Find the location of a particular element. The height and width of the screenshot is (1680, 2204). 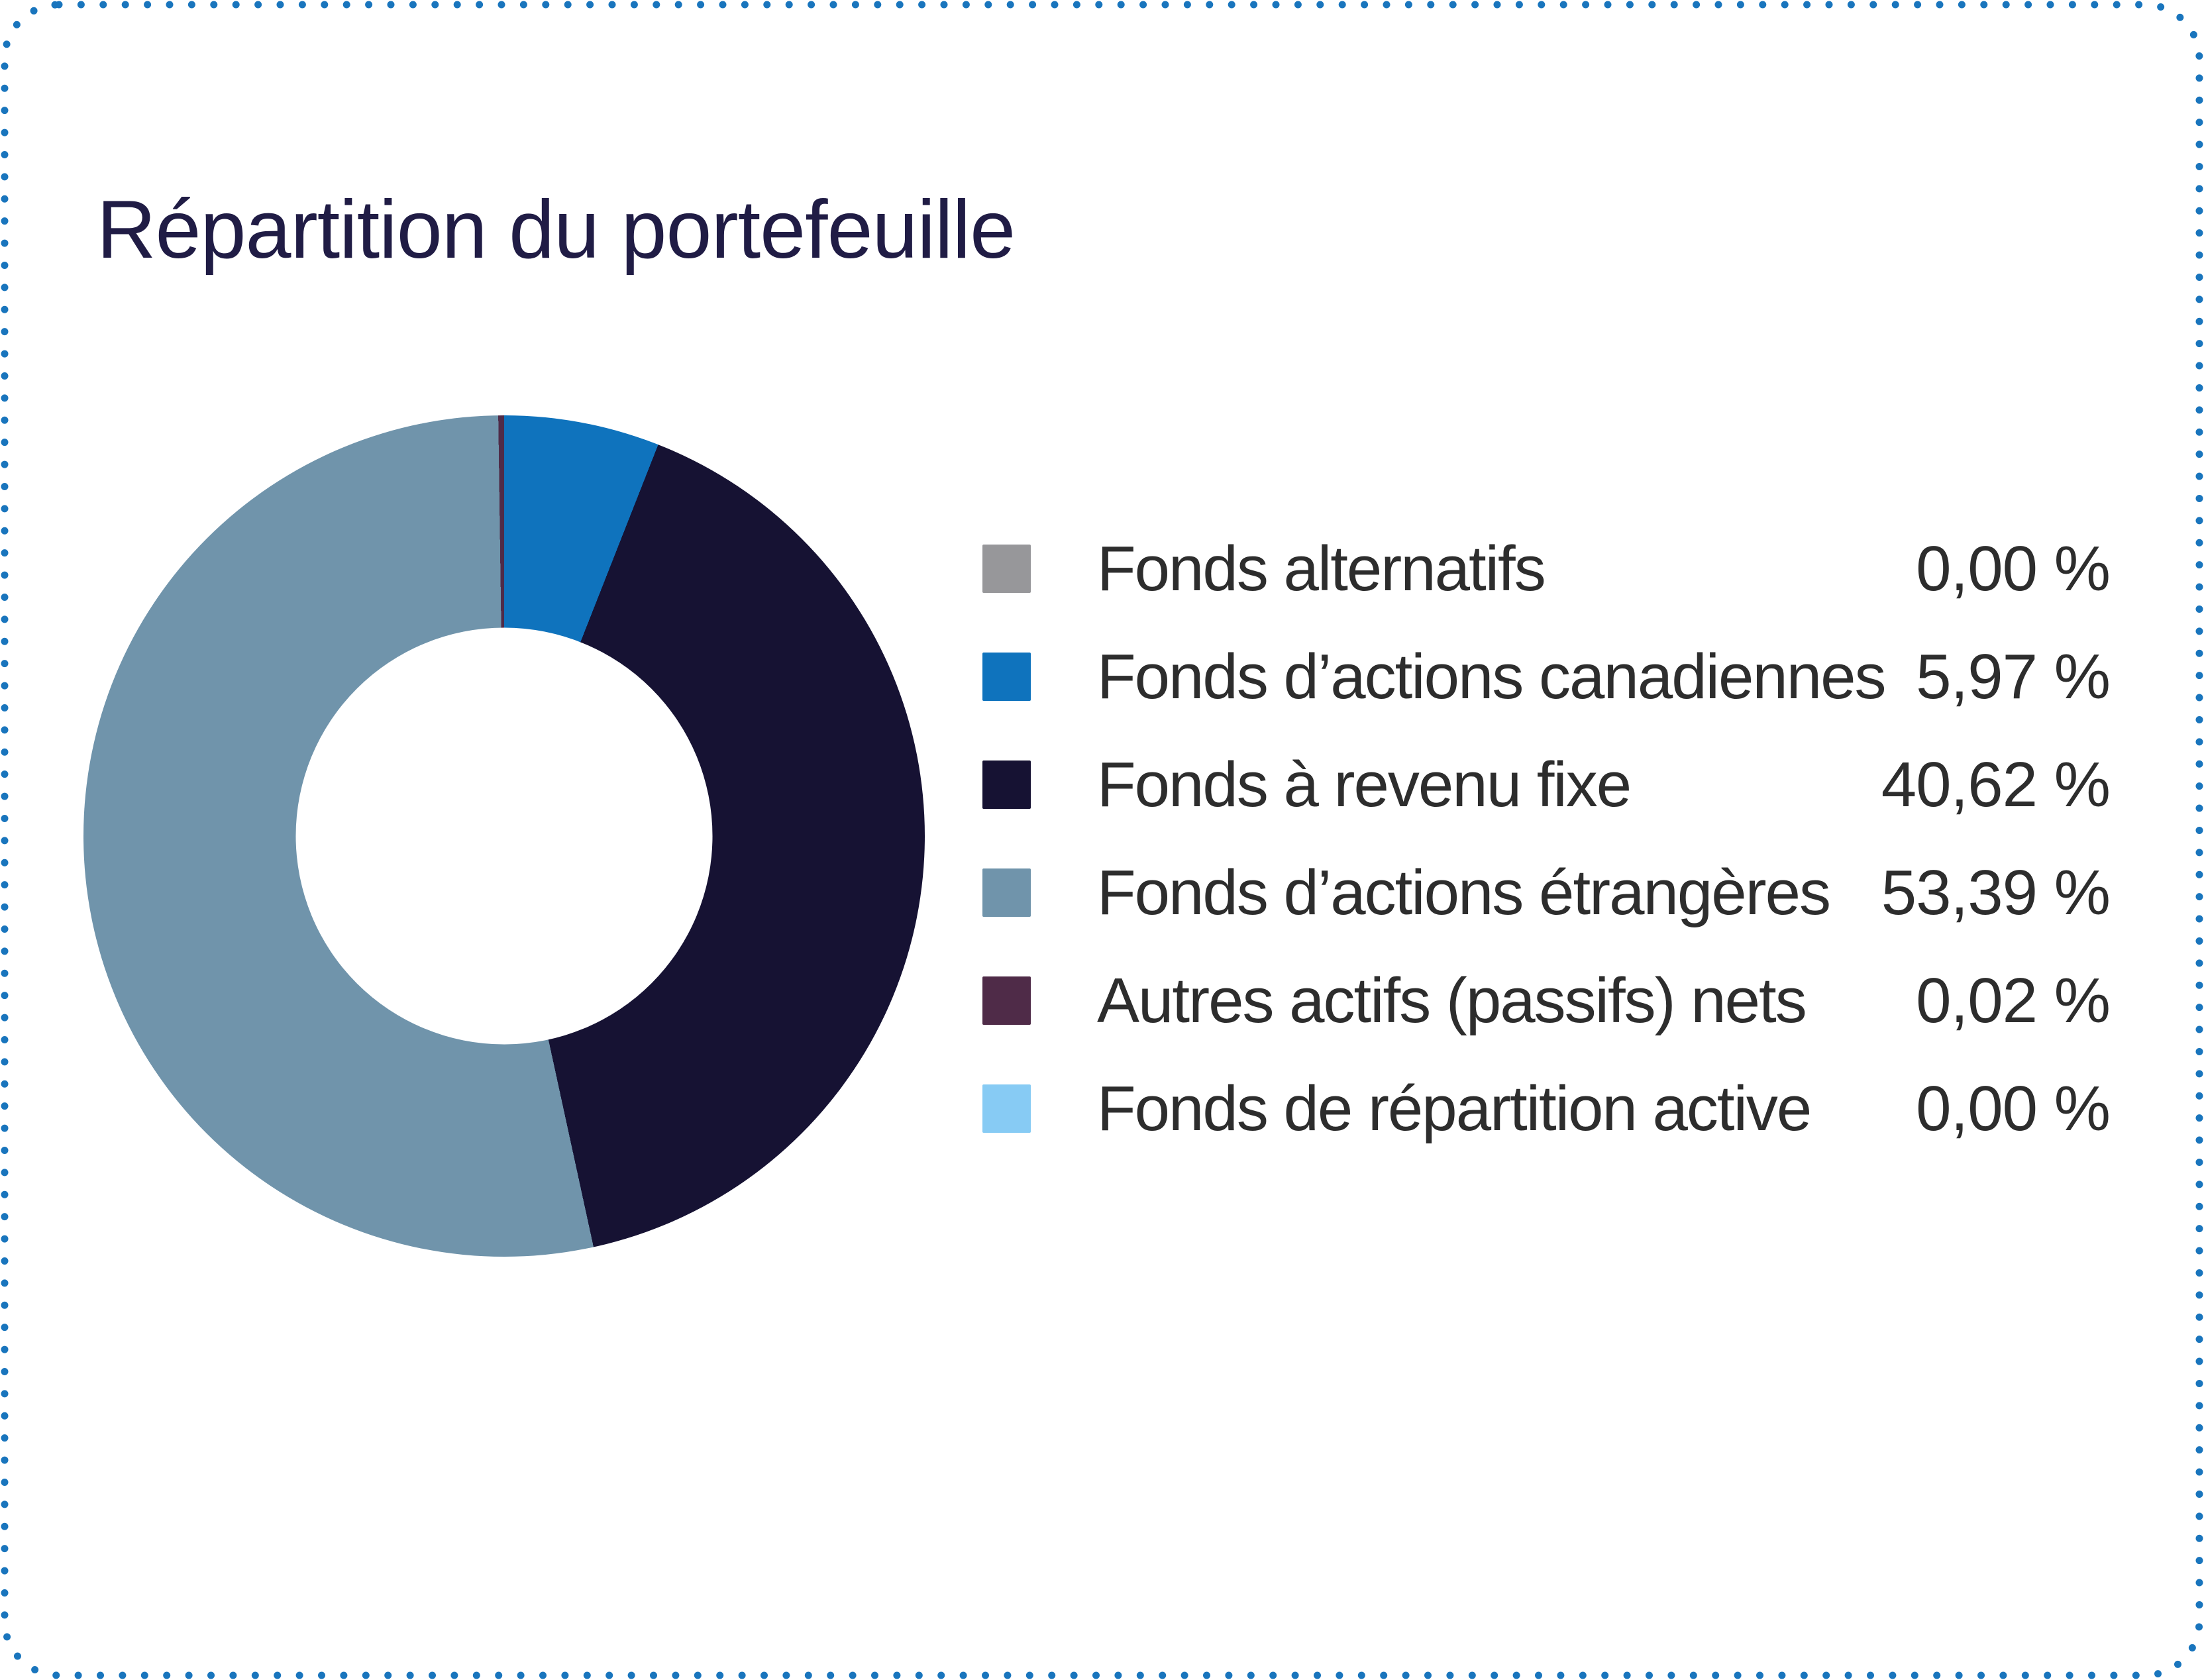

legend-value: 0,02 % is located at coordinates (2013, 1000).